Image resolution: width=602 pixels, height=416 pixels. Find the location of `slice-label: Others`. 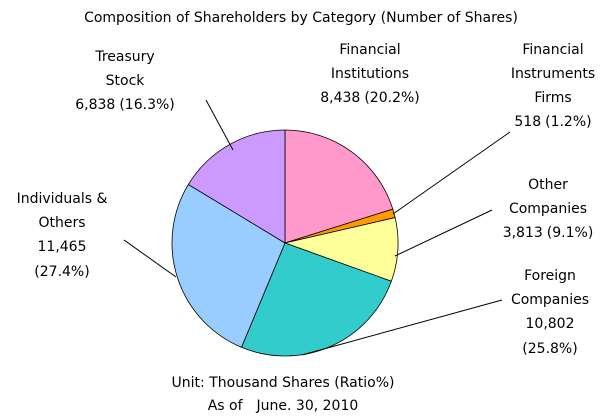

slice-label: Others is located at coordinates (61, 223).